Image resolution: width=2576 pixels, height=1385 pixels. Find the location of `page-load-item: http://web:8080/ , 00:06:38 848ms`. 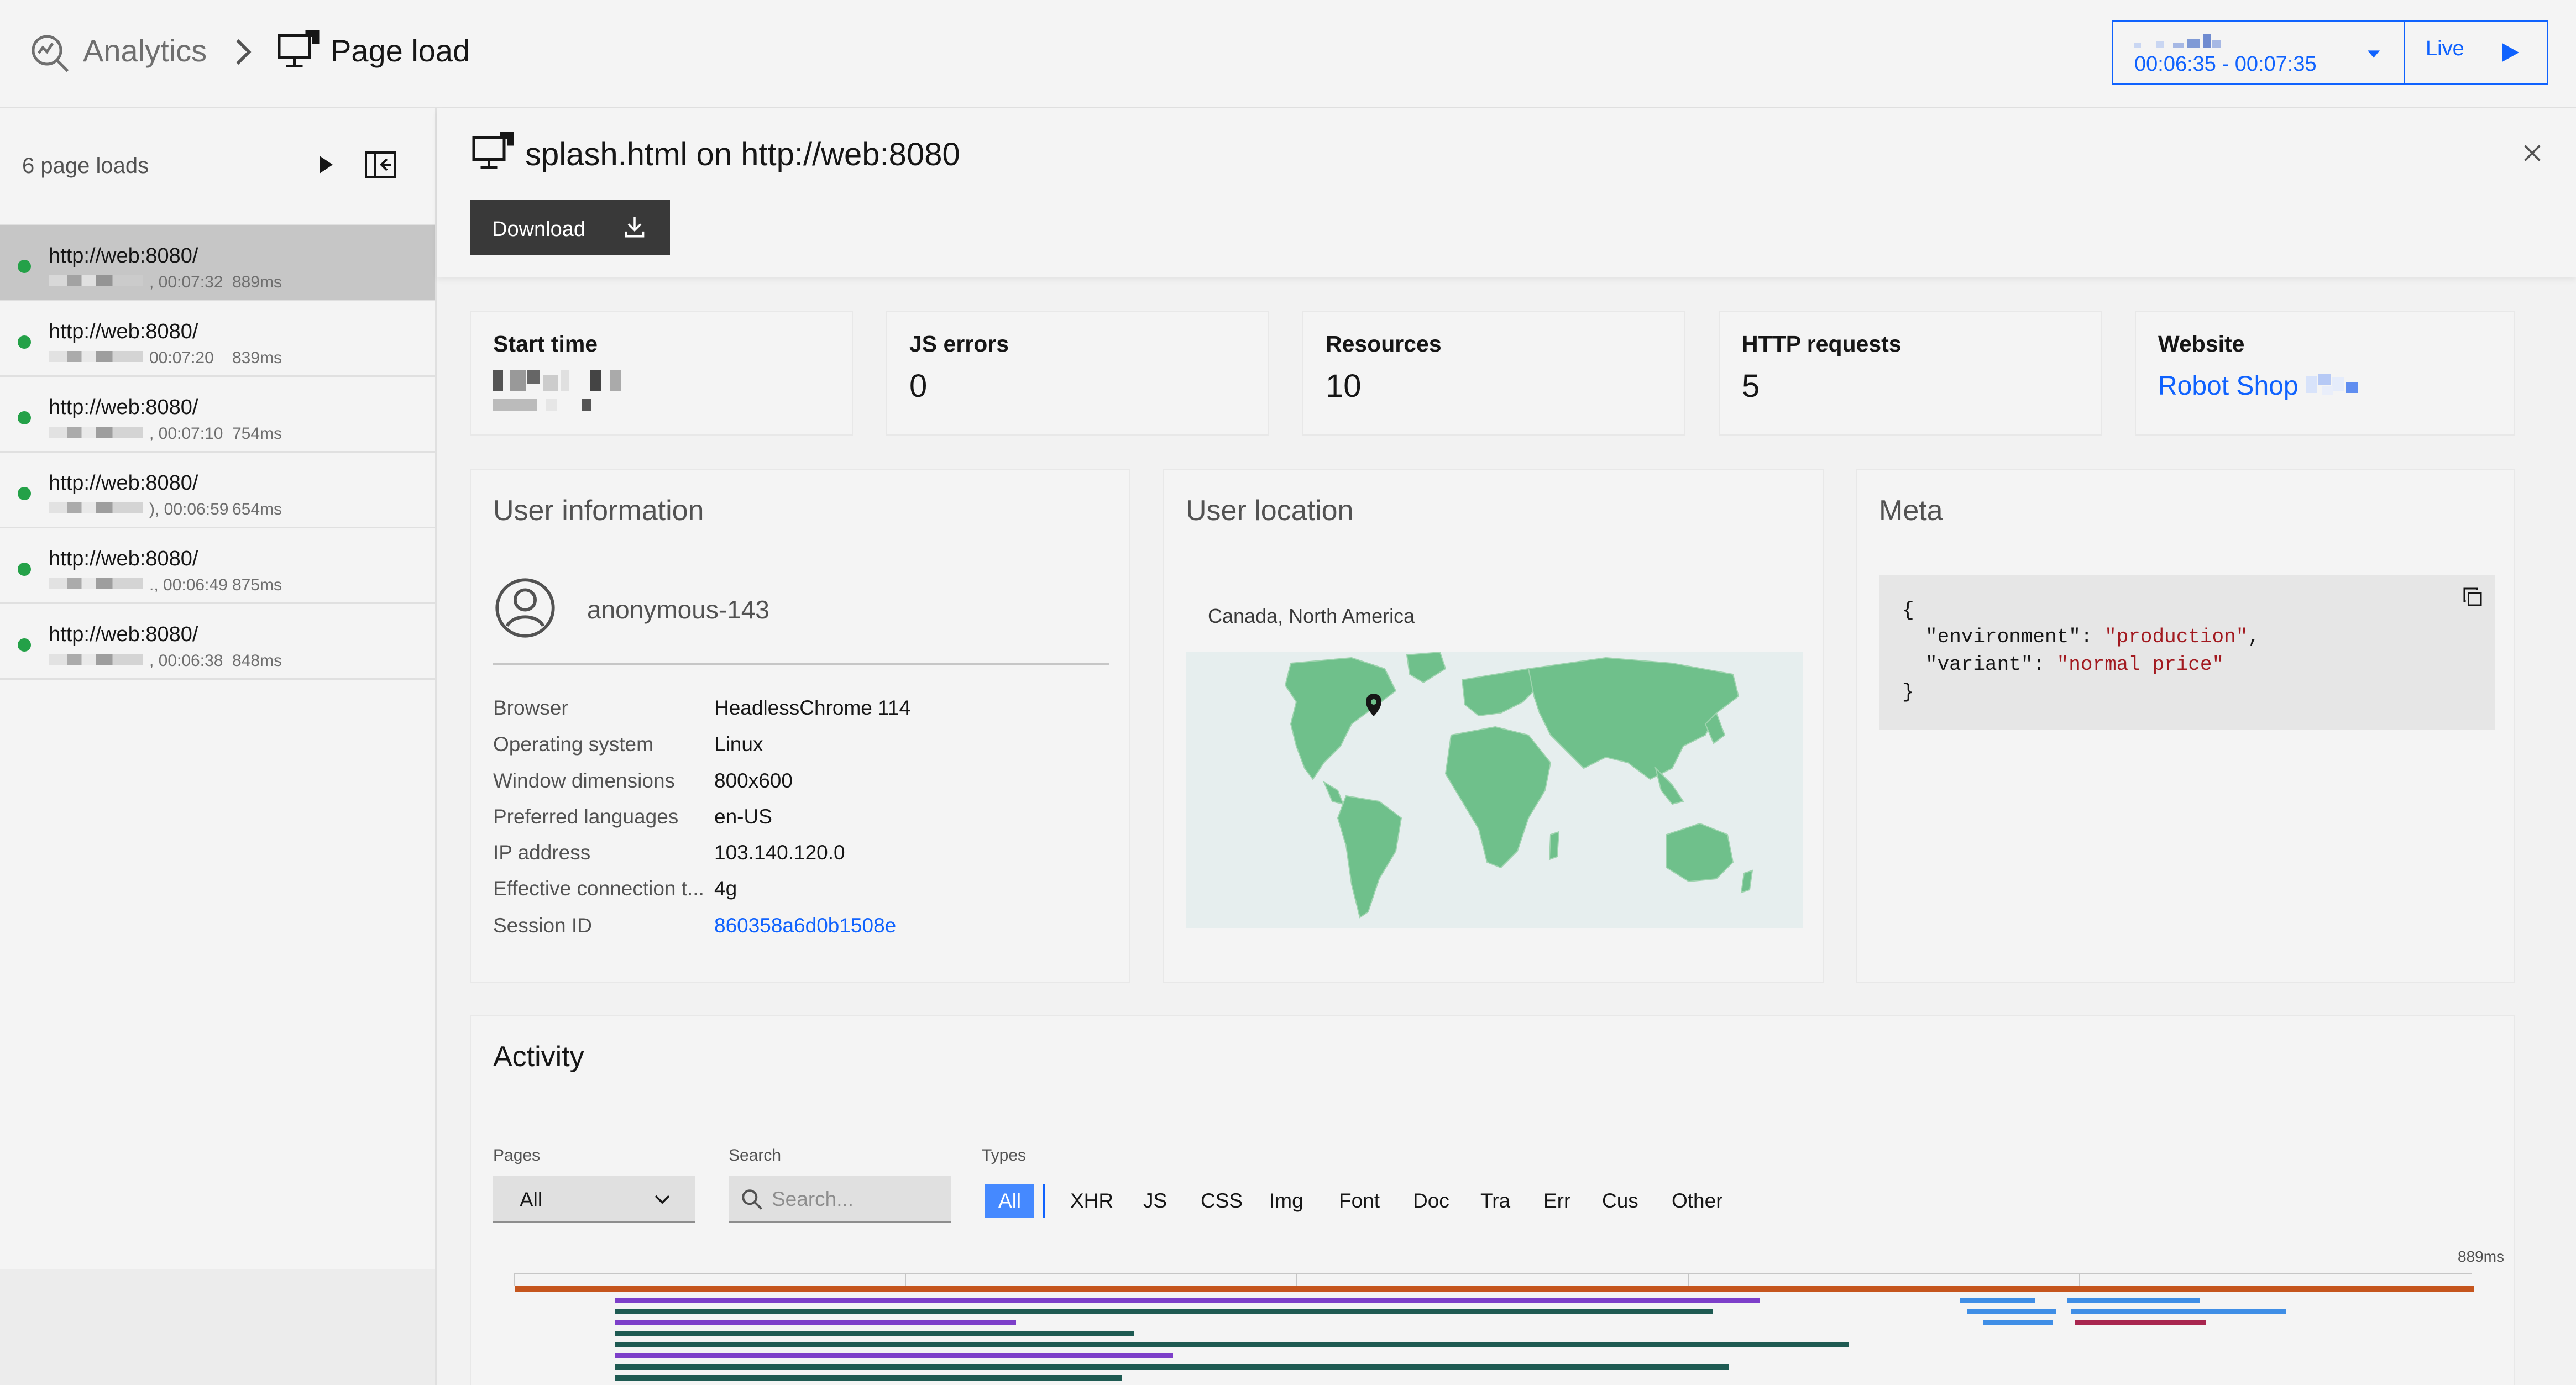

page-load-item: http://web:8080/ , 00:06:38 848ms is located at coordinates (218, 642).